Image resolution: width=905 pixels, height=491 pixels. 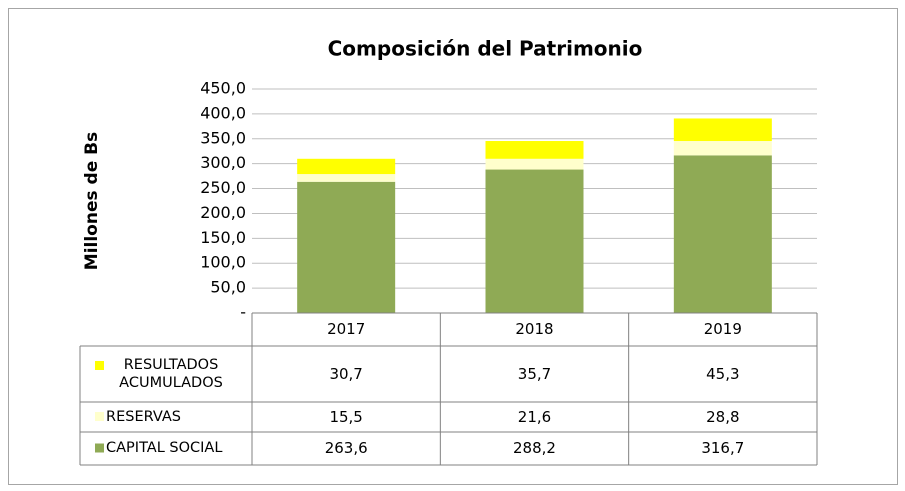 What do you see at coordinates (346, 373) in the screenshot?
I see `data-label: 30,7` at bounding box center [346, 373].